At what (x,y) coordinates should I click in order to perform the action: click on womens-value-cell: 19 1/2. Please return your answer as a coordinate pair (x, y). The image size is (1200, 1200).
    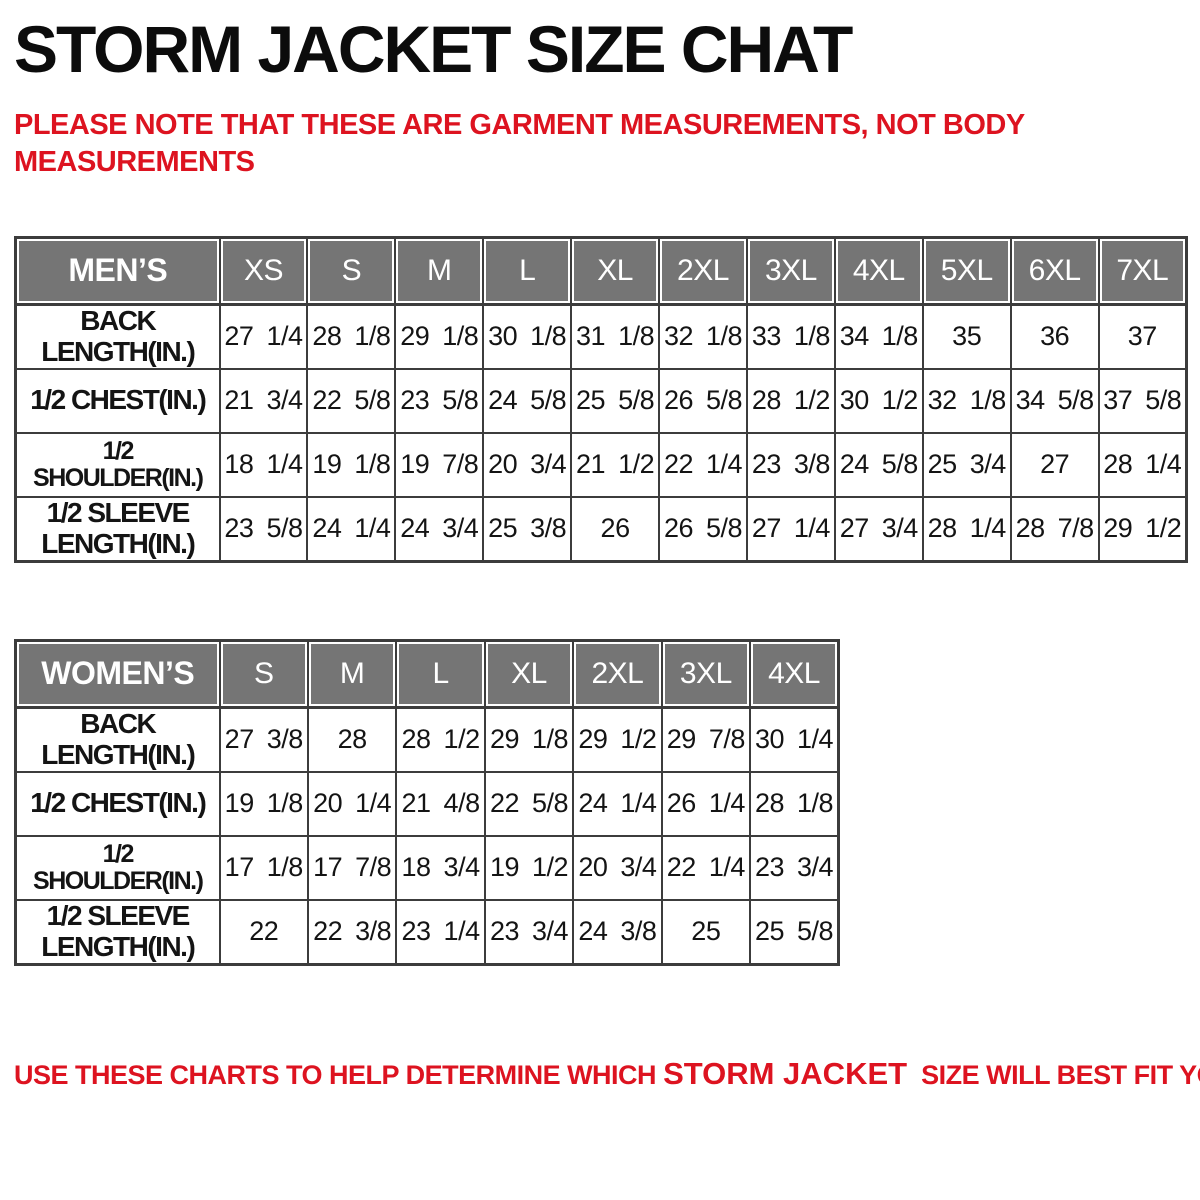
    Looking at the image, I should click on (529, 867).